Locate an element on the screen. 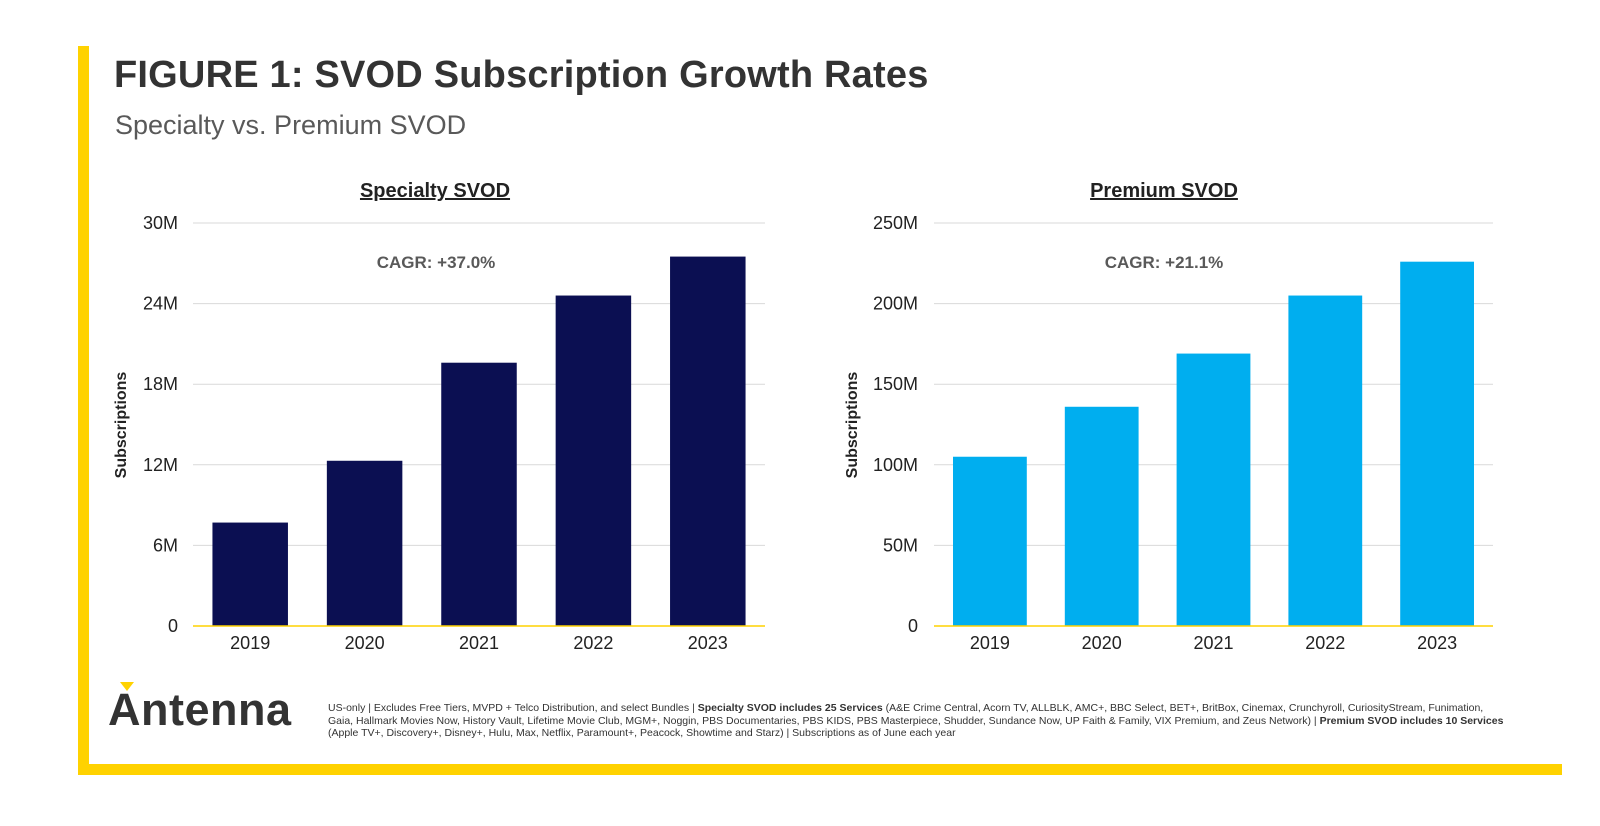  premium-bar-2023 is located at coordinates (1437, 443).